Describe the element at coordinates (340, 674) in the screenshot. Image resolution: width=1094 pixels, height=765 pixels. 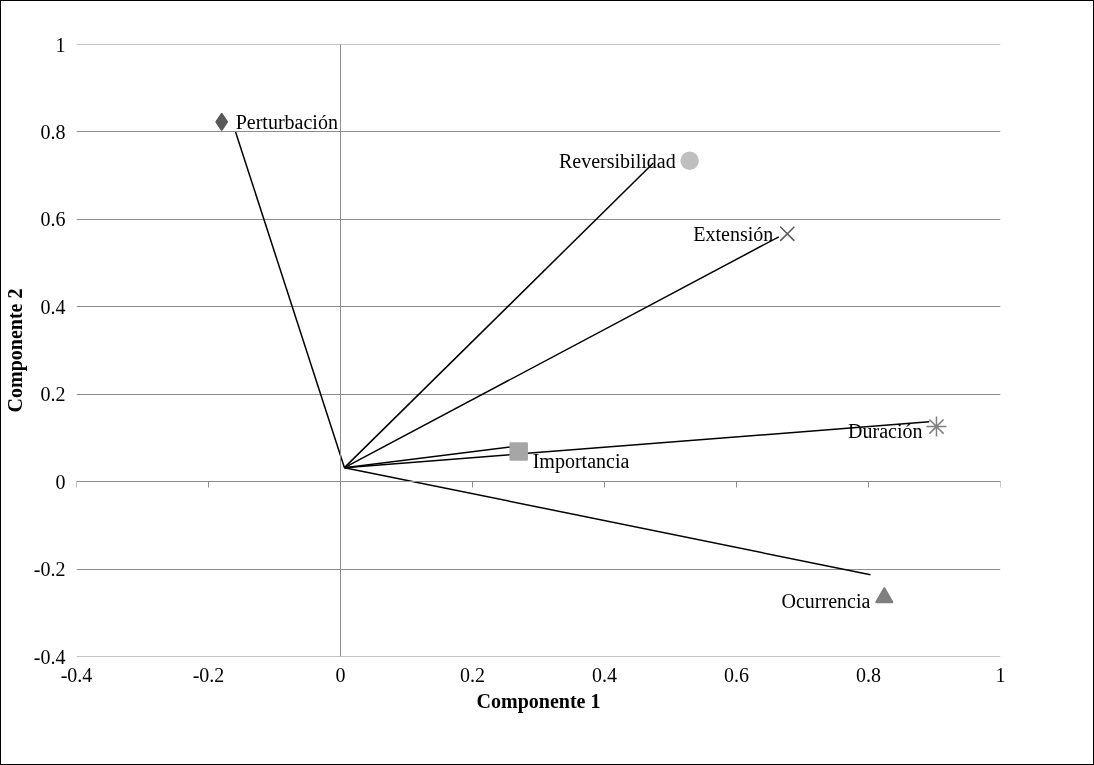
I see `x-tick-label: 0` at that location.